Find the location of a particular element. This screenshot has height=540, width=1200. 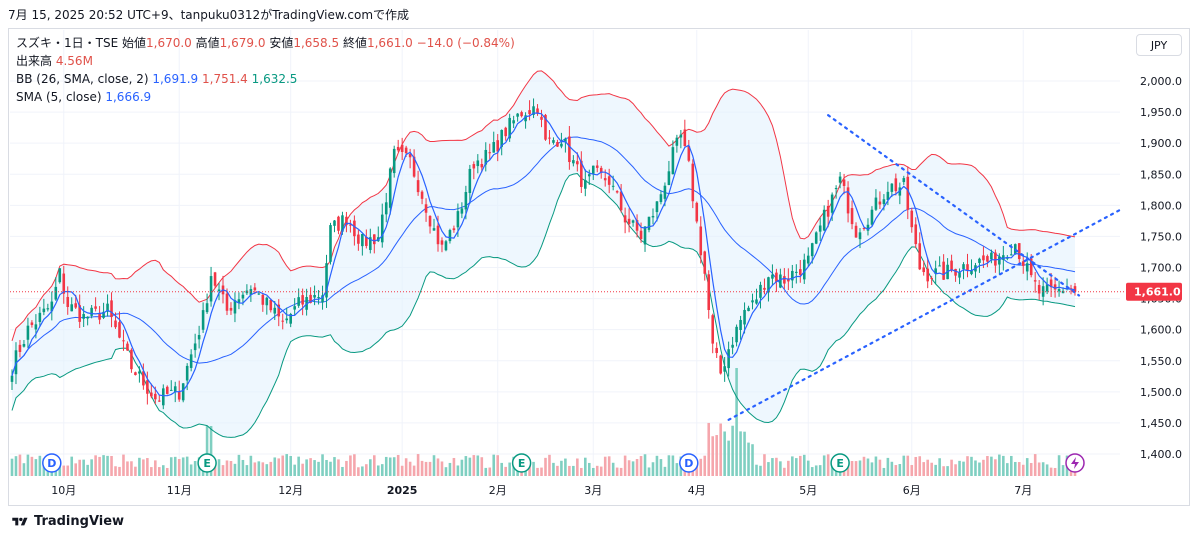

brand-footer: TradingView is located at coordinates (67, 521).